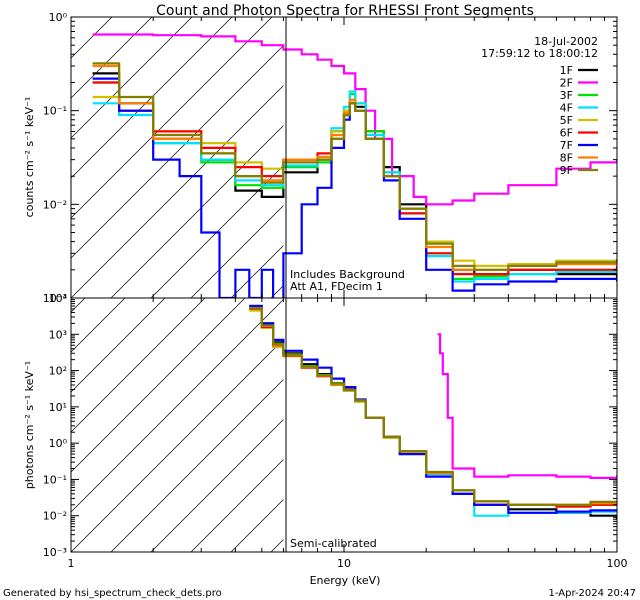 This screenshot has width=640, height=600. What do you see at coordinates (345, 580) in the screenshot?
I see `x-axis-label: Energy (keV)` at bounding box center [345, 580].